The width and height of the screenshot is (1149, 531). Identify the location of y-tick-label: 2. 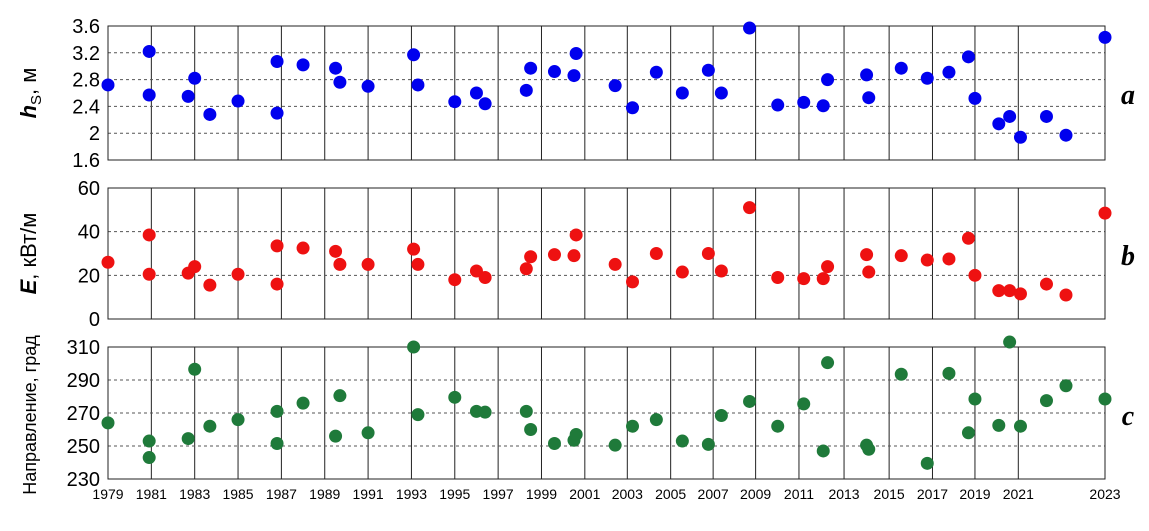
(94, 134).